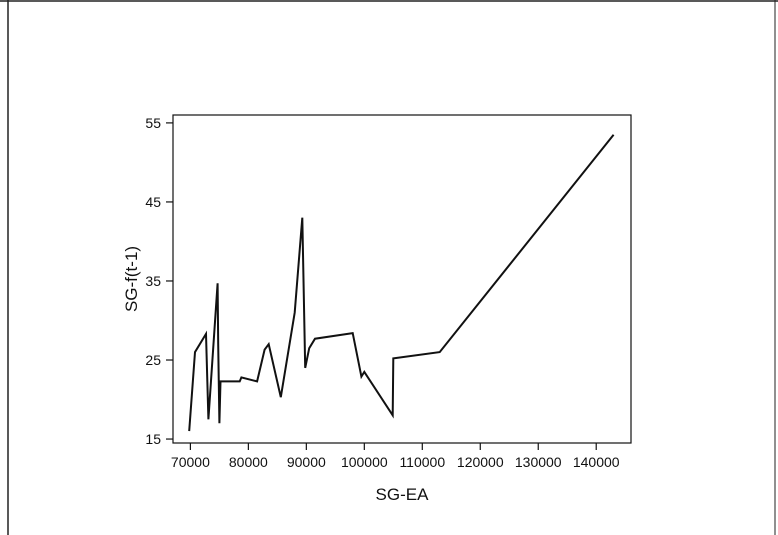  I want to click on x-tick-label: 130000, so click(538, 462).